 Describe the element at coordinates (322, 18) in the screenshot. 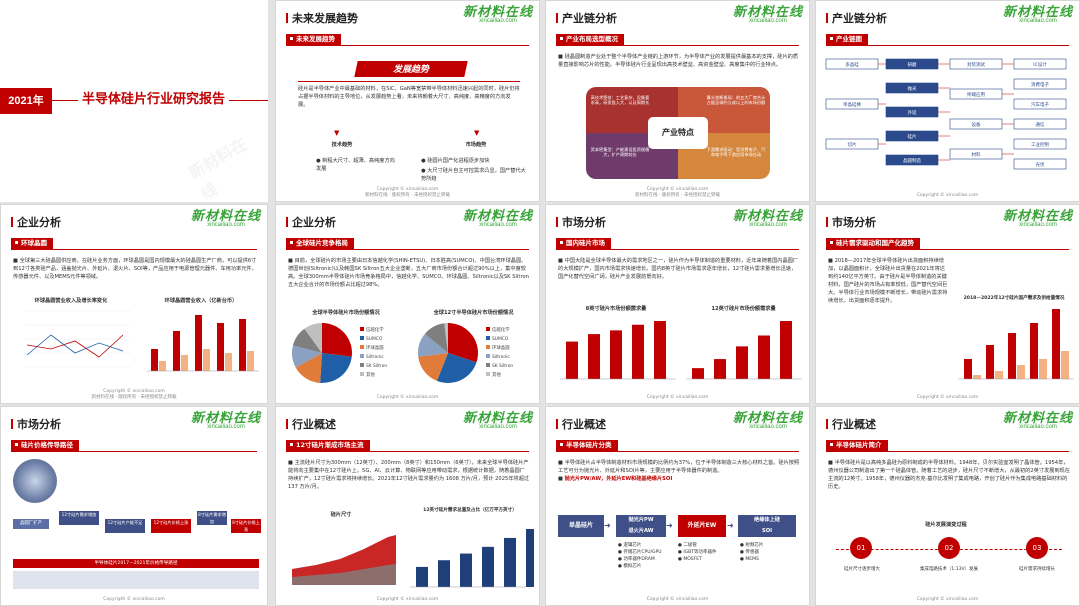

I see `slide-title: 未来发展趋势` at that location.